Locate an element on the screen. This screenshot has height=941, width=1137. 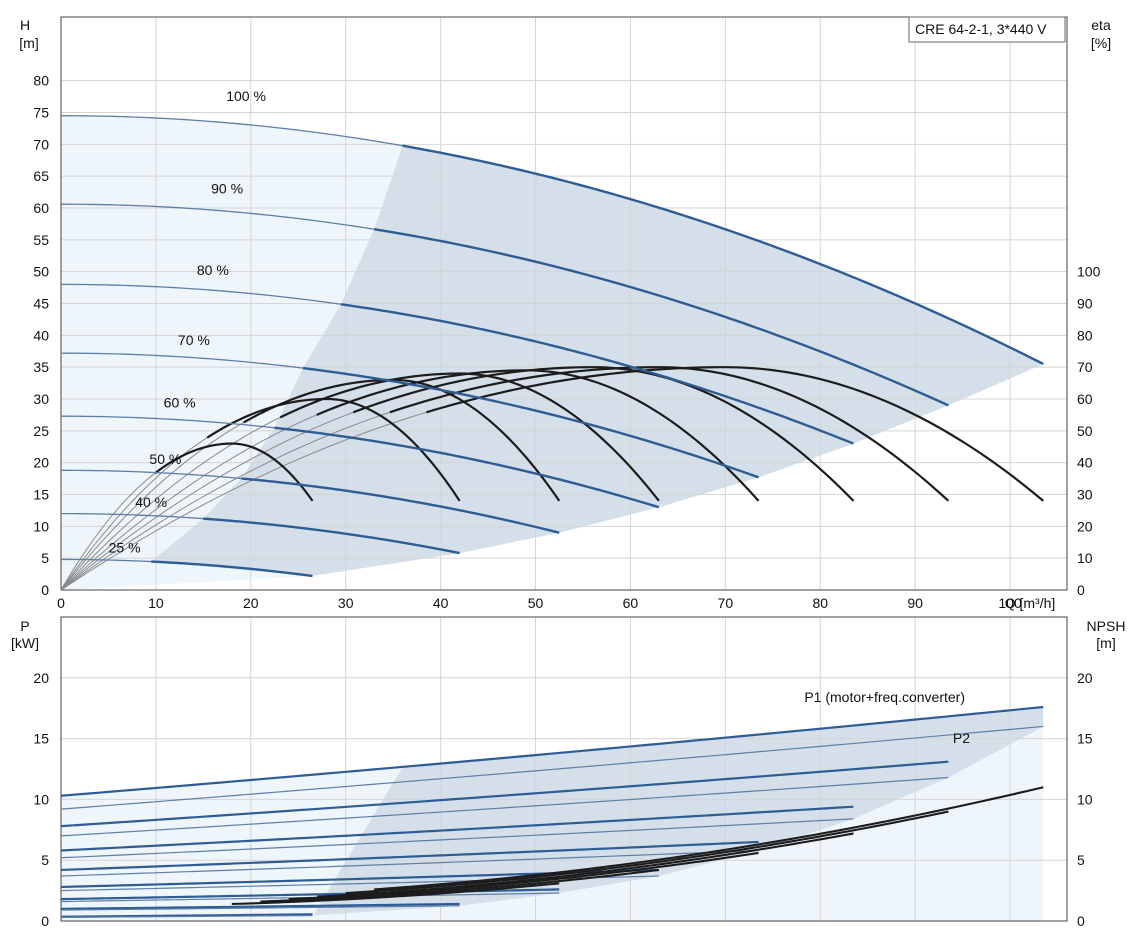
bottom-left-tick-label-1: 5 is located at coordinates (45, 860).